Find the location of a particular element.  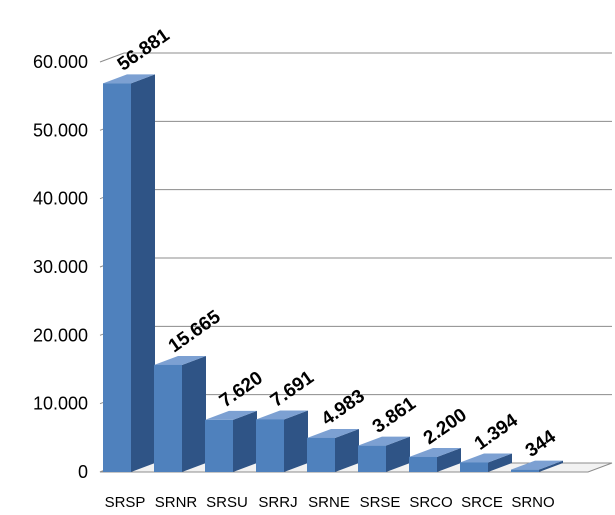

x-tick-label: SRSP is located at coordinates (125, 502).